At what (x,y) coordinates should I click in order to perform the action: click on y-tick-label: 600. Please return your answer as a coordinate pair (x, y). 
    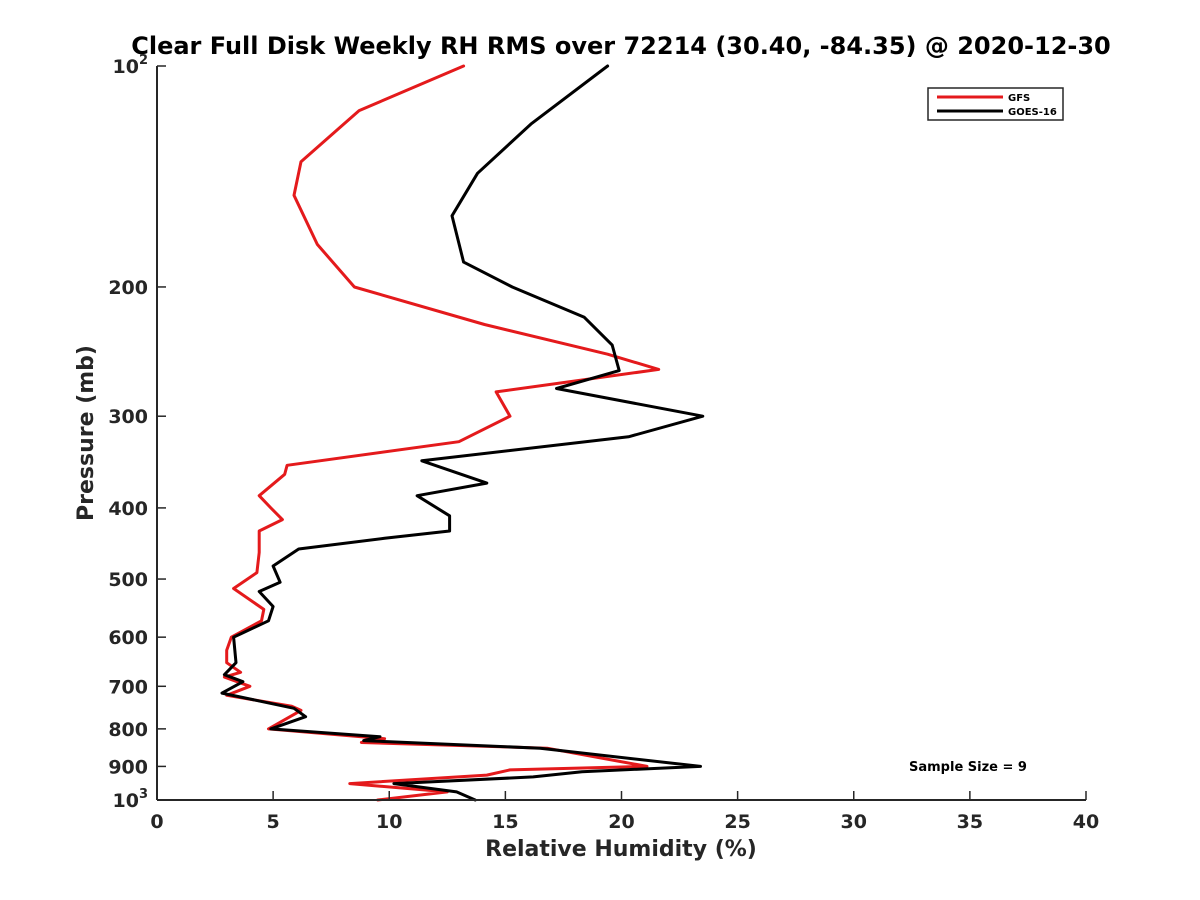
    Looking at the image, I should click on (128, 638).